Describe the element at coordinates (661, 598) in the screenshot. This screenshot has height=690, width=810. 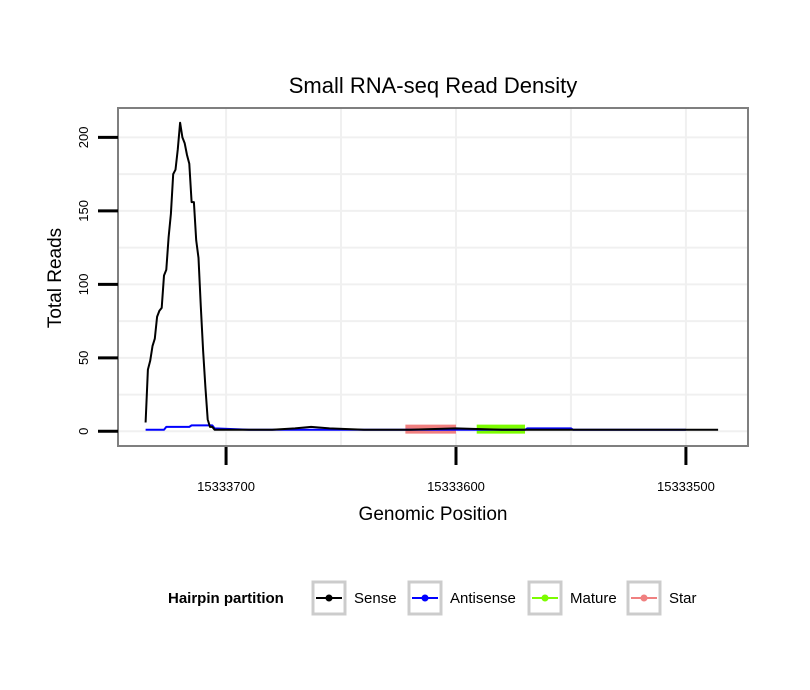
I see `legend-item-star: Star` at that location.